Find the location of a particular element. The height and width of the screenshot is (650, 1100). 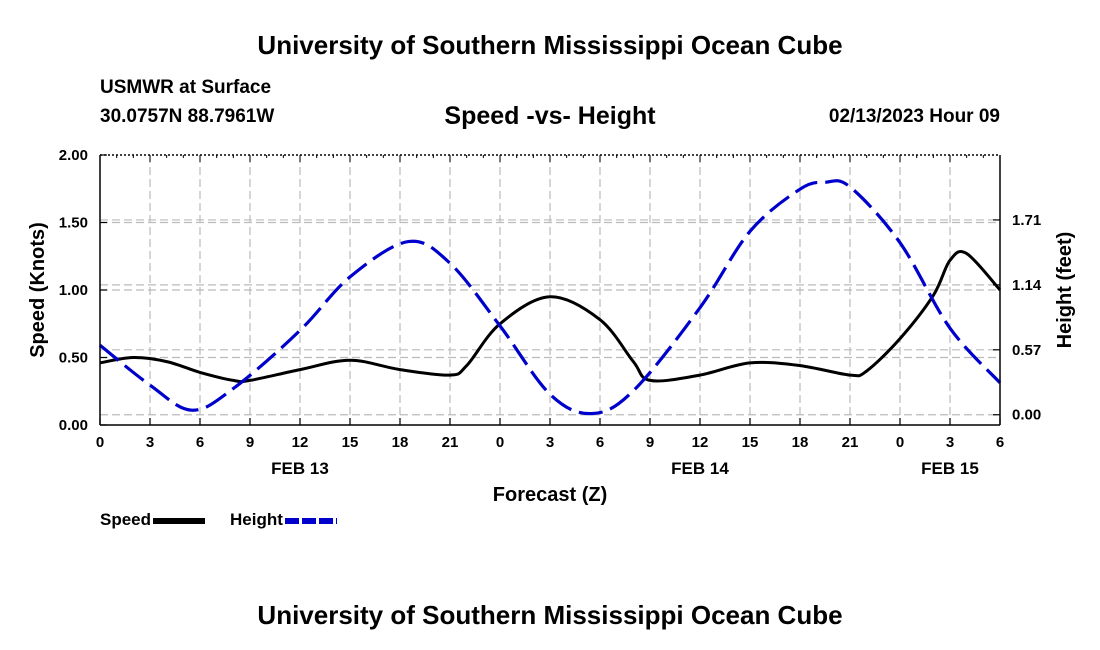

legend-height: Height is located at coordinates (283, 520).